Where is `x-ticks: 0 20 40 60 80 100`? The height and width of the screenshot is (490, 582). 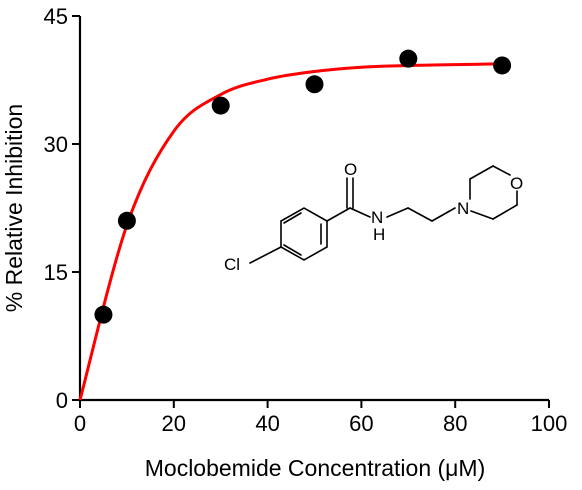
x-ticks: 0 20 40 60 80 100 is located at coordinates (320, 418).